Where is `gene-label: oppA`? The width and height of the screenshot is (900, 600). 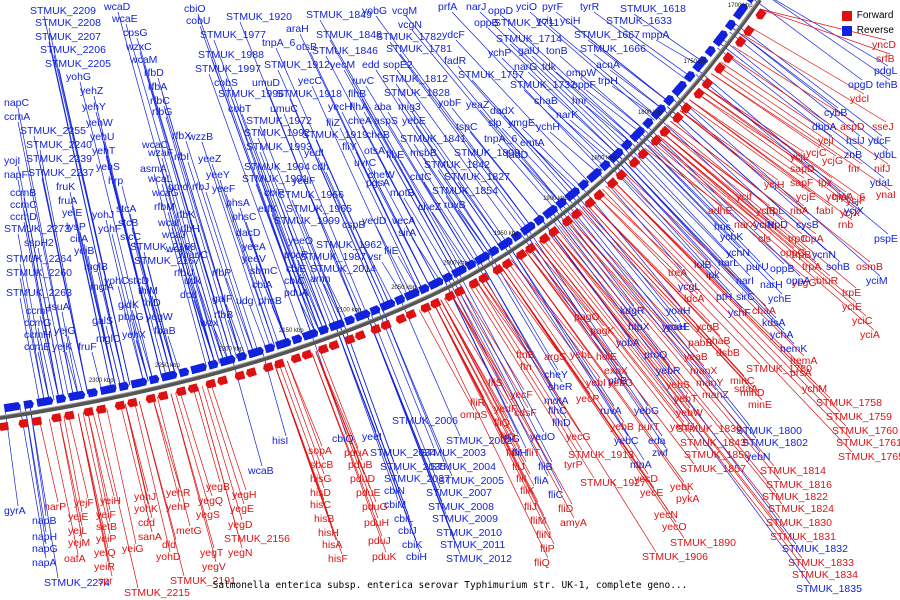
gene-label: oppA is located at coordinates (798, 281).